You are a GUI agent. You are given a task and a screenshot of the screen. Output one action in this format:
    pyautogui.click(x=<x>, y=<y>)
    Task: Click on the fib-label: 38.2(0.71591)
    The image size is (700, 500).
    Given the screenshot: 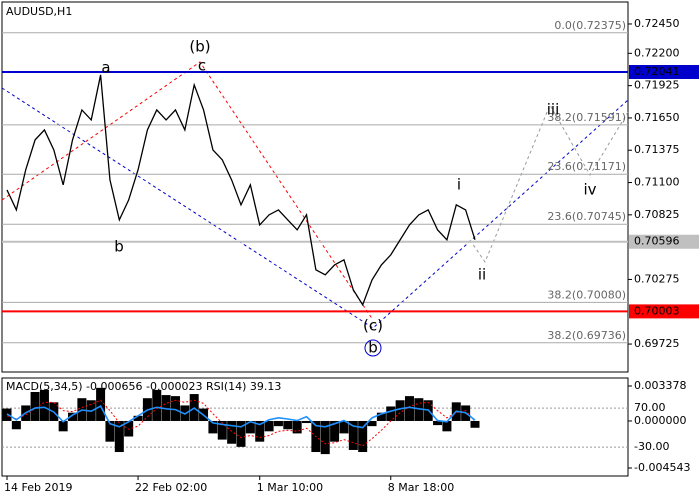 What is the action you would take?
    pyautogui.click(x=586, y=117)
    